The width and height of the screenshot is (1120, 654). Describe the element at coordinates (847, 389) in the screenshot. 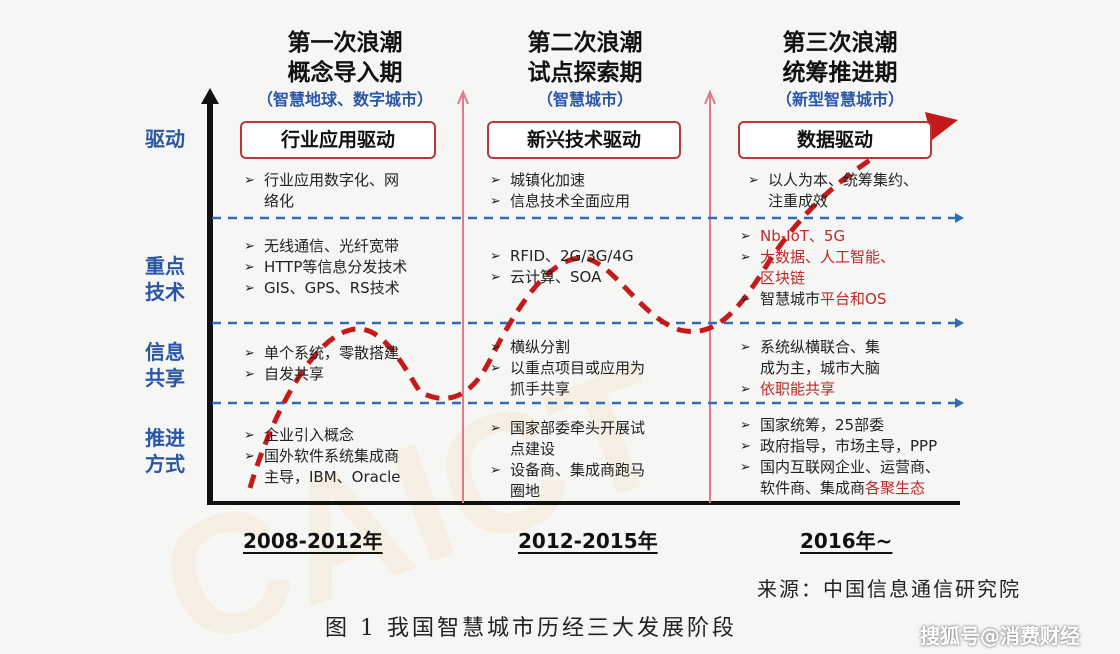

I see `list-item: 依职能共享` at that location.